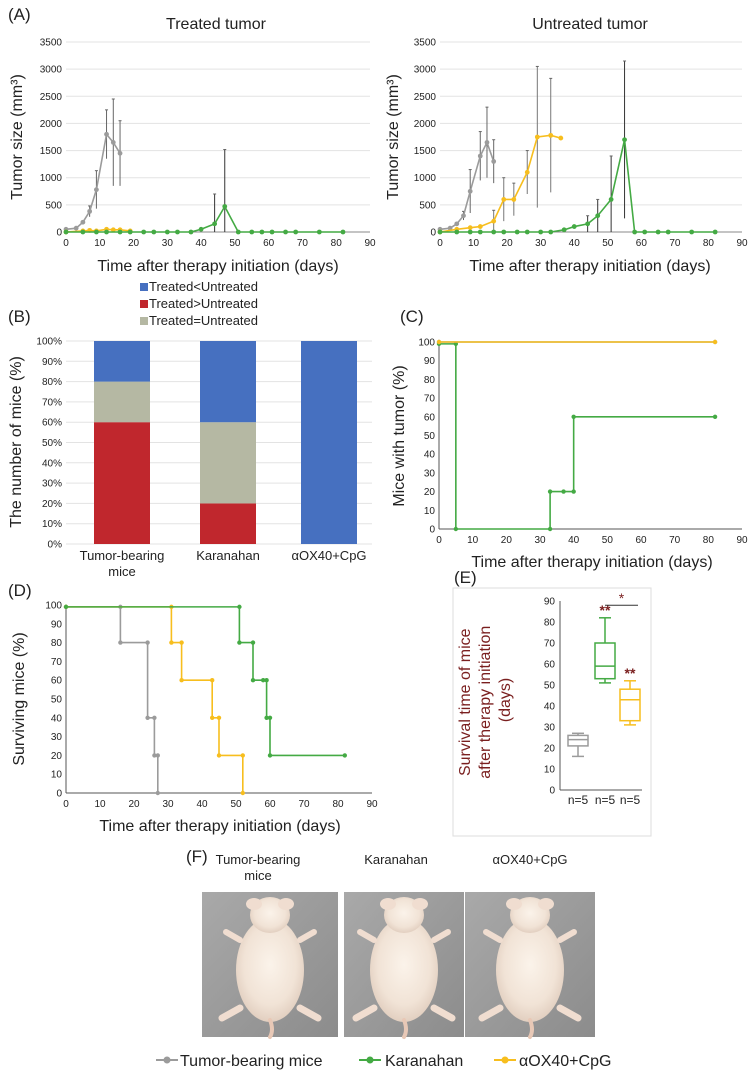 The image size is (755, 1073). Describe the element at coordinates (709, 540) in the screenshot. I see `c-xtick-label: 80` at that location.